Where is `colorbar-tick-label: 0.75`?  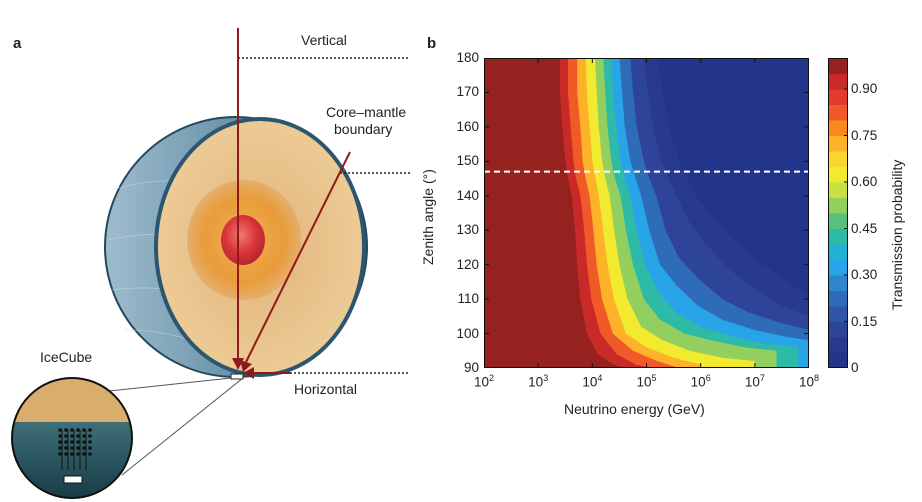
colorbar-tick-label: 0.75 is located at coordinates (864, 135).